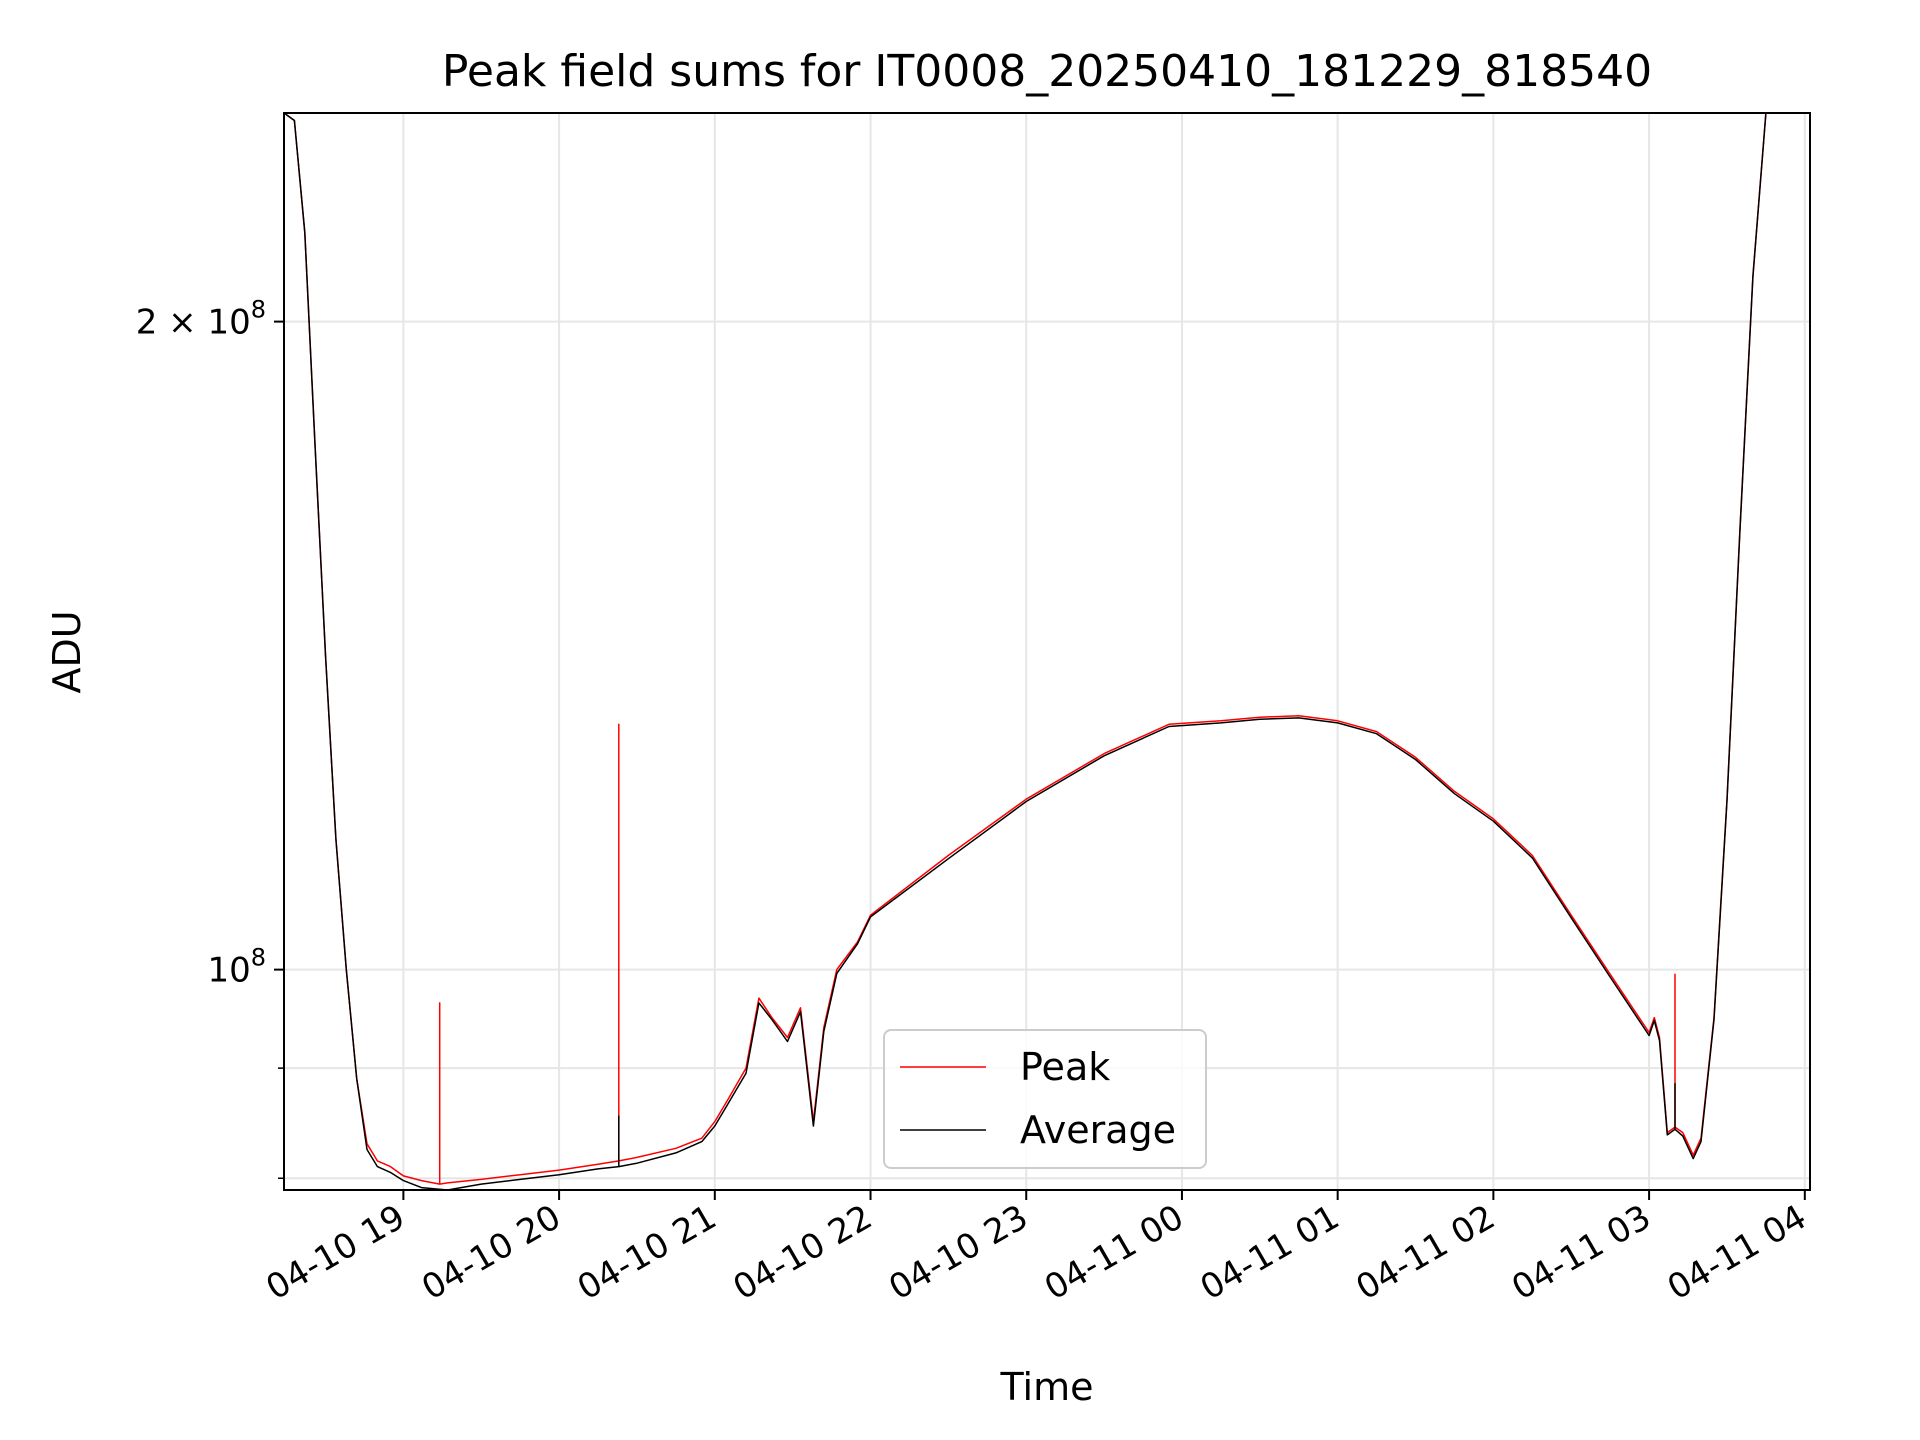 The width and height of the screenshot is (1920, 1440). I want to click on legend: Peak Average, so click(1045, 1099).